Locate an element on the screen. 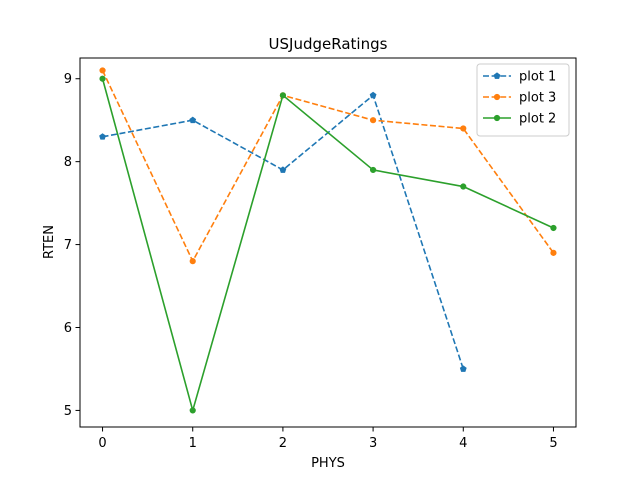 The height and width of the screenshot is (480, 640). x-tick-label: 5 is located at coordinates (553, 443).